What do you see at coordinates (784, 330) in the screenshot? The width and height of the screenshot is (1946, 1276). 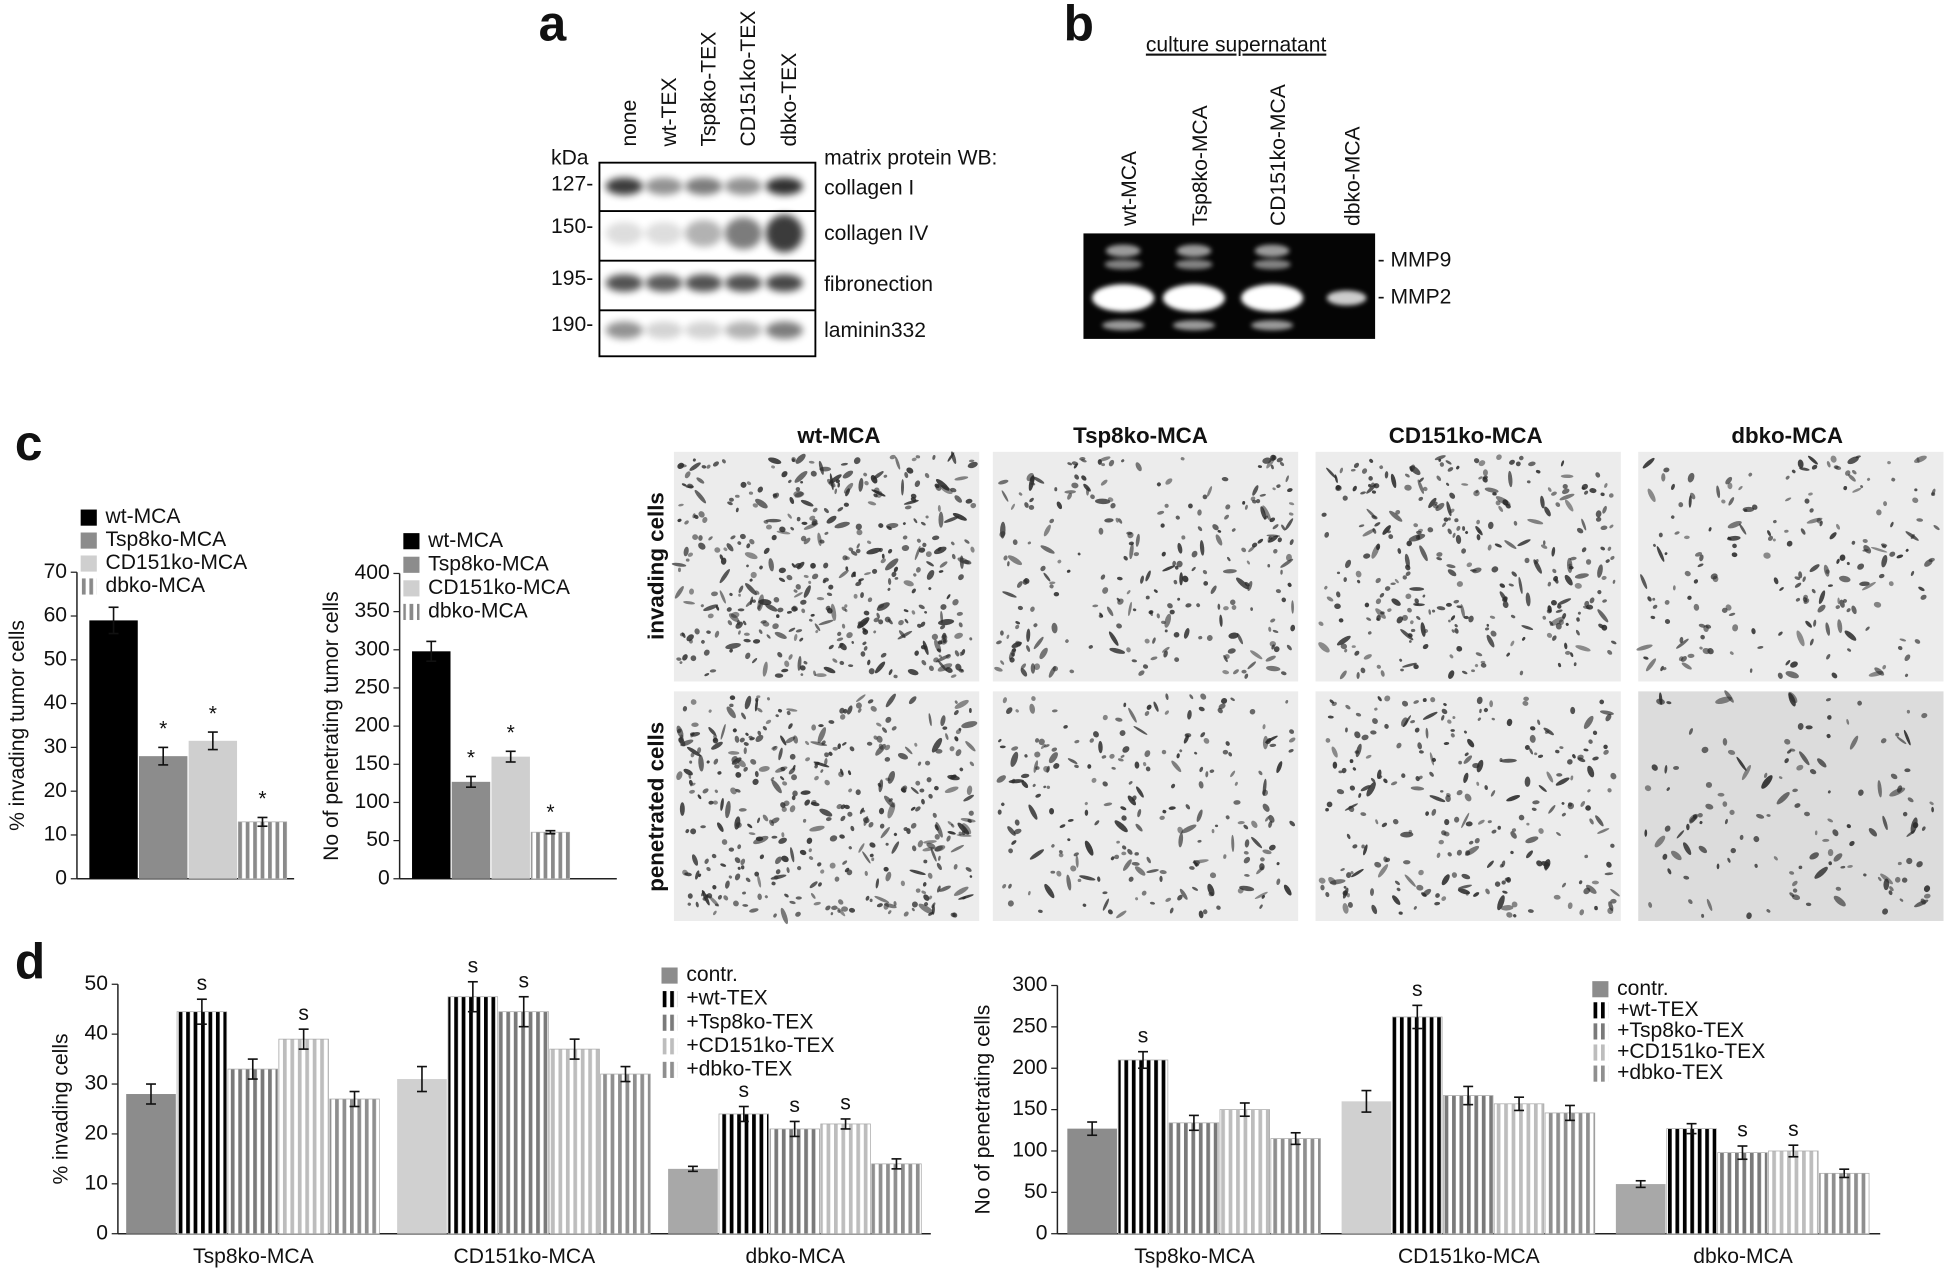 I see `blot-band` at bounding box center [784, 330].